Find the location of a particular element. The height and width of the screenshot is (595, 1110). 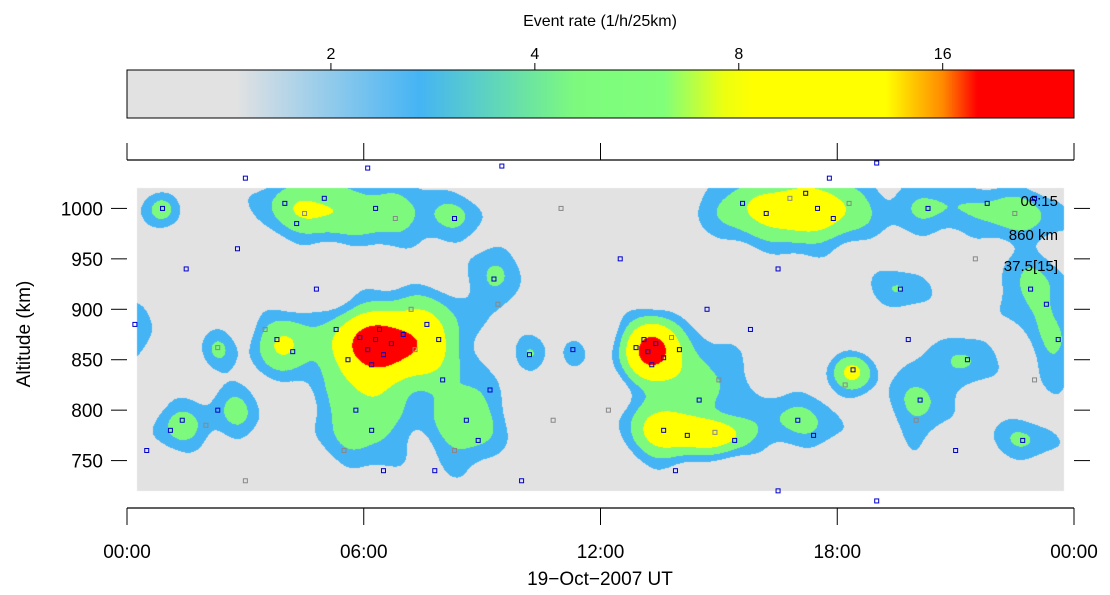

x-ticks-top is located at coordinates (600, 151).